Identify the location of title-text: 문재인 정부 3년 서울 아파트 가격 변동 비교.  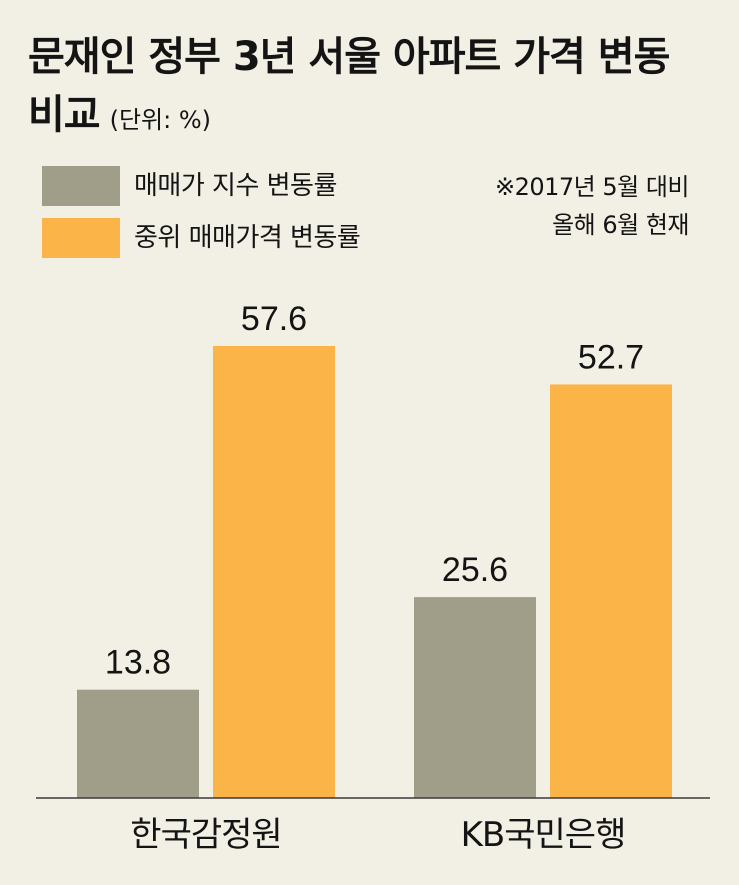
(349, 86).